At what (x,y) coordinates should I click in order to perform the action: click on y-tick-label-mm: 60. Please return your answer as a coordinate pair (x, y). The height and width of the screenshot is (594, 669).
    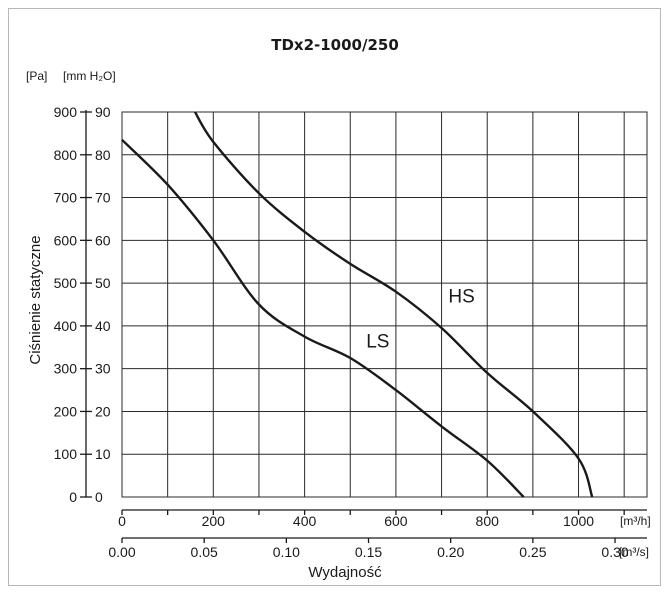
    Looking at the image, I should click on (103, 240).